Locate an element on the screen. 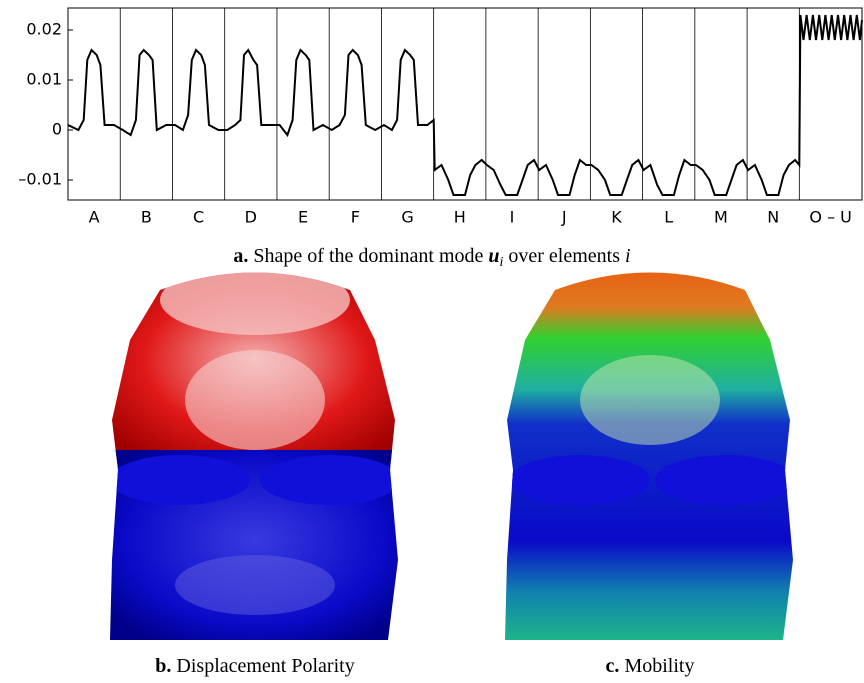 This screenshot has height=683, width=864. x-category-label: O – U is located at coordinates (830, 217).